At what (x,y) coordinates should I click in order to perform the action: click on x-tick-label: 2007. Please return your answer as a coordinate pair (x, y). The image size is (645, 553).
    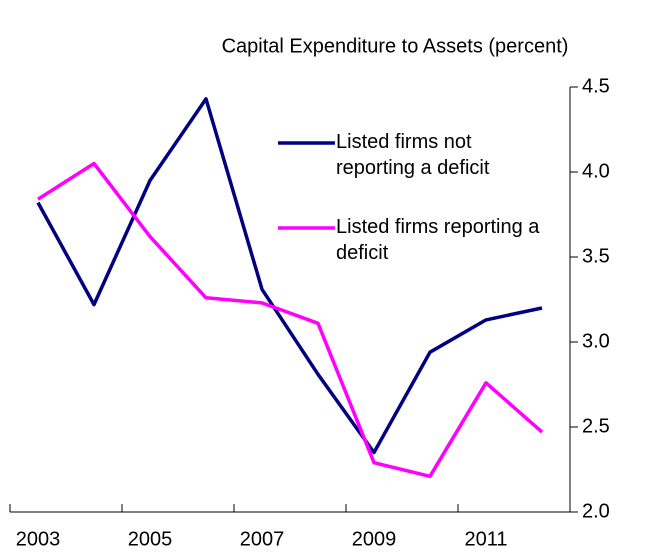
    Looking at the image, I should click on (262, 539).